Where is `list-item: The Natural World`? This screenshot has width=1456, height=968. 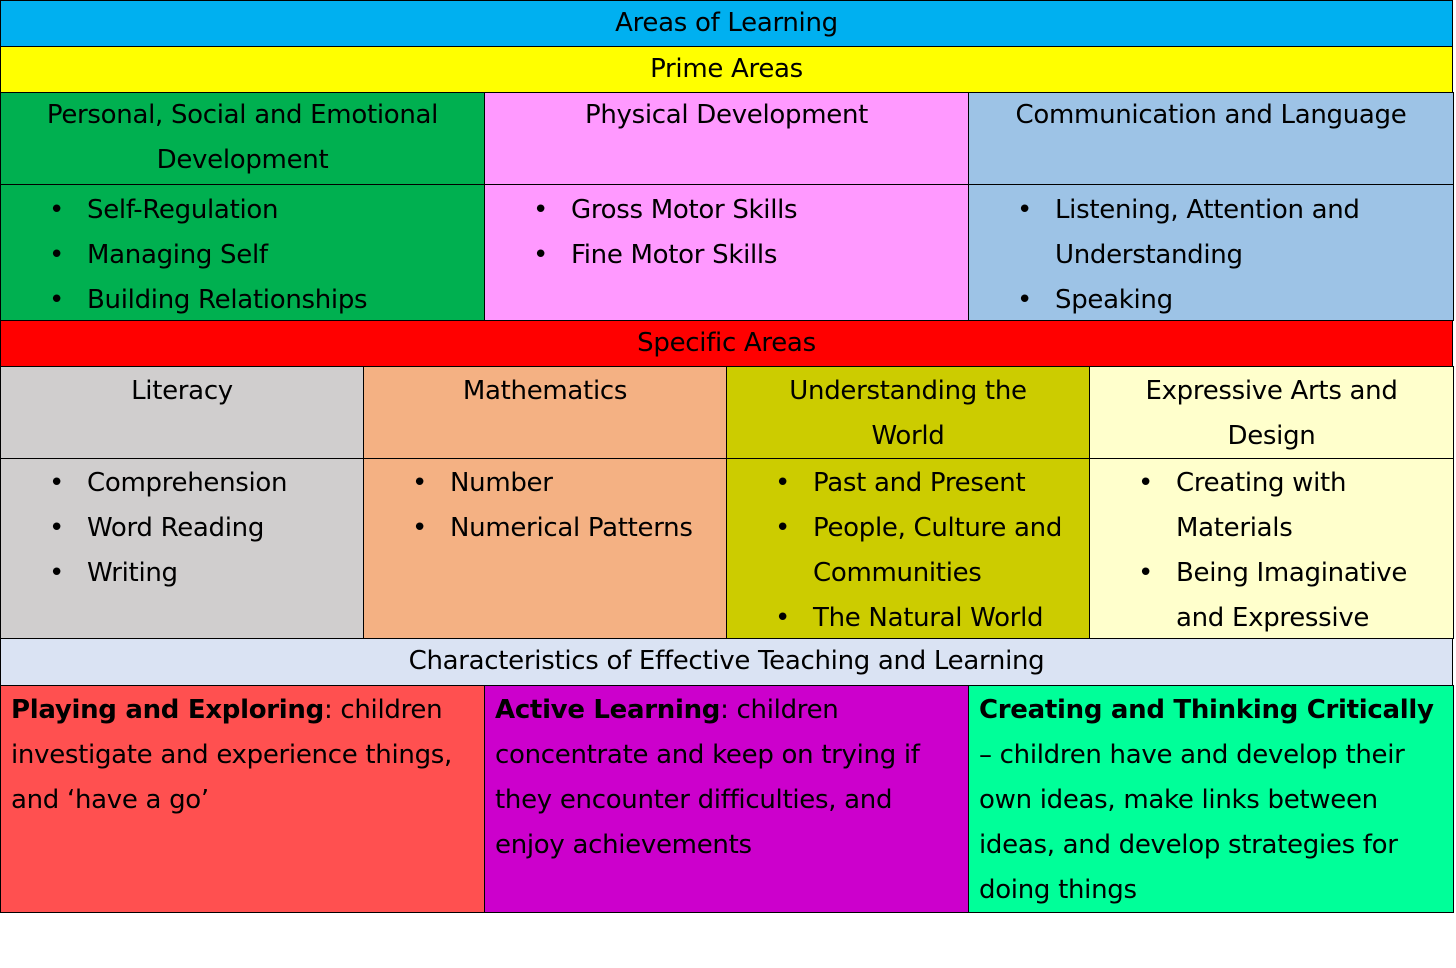 list-item: The Natural World is located at coordinates (932, 618).